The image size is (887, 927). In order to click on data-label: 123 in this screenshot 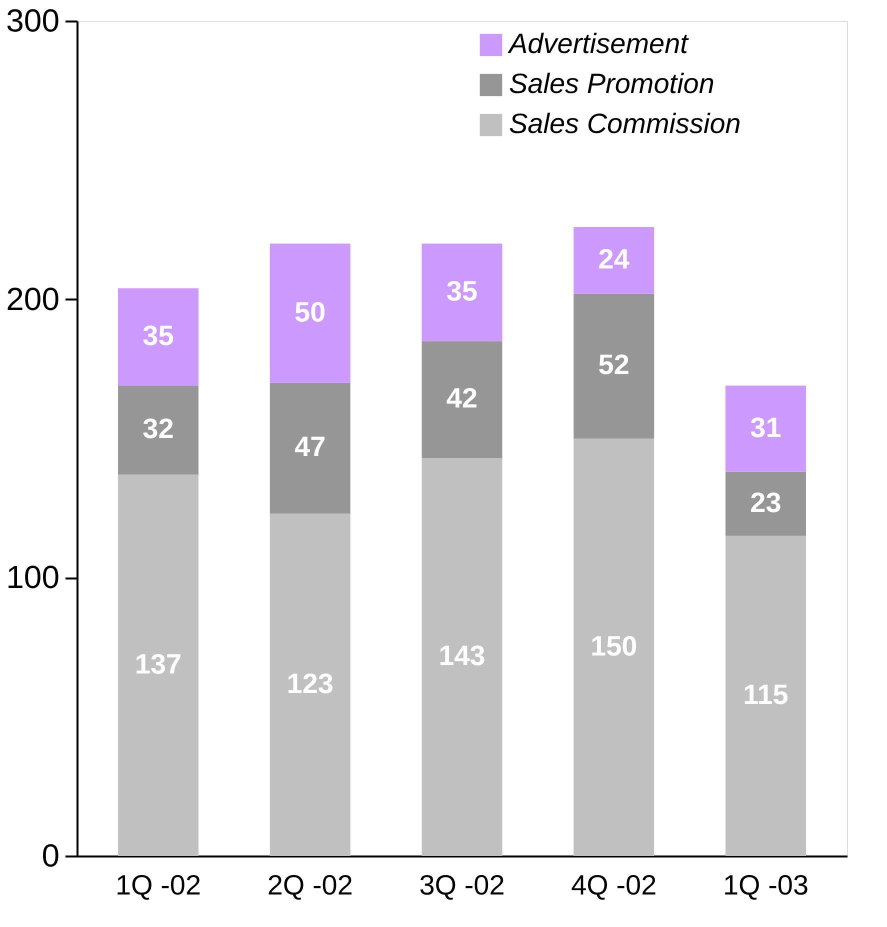, I will do `click(310, 683)`.